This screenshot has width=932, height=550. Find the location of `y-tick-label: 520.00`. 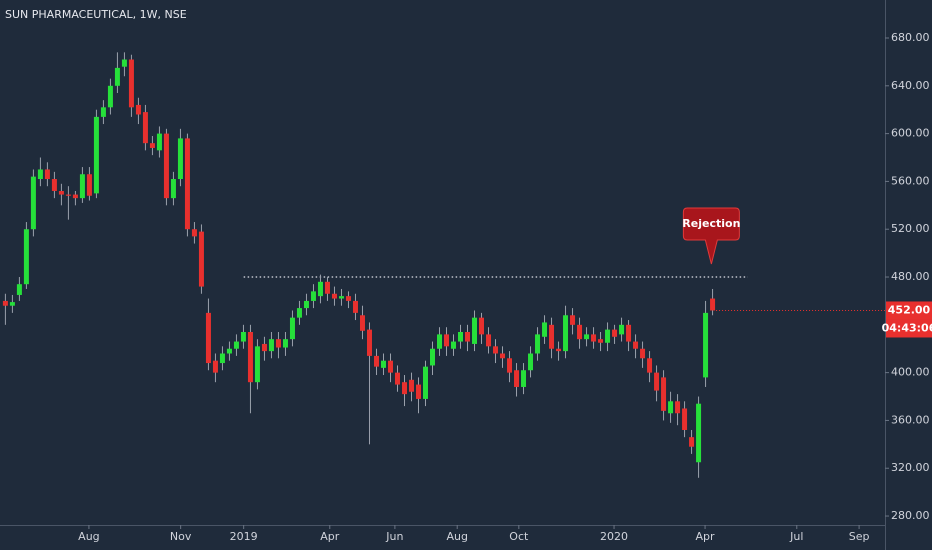

y-tick-label: 520.00 is located at coordinates (910, 228).